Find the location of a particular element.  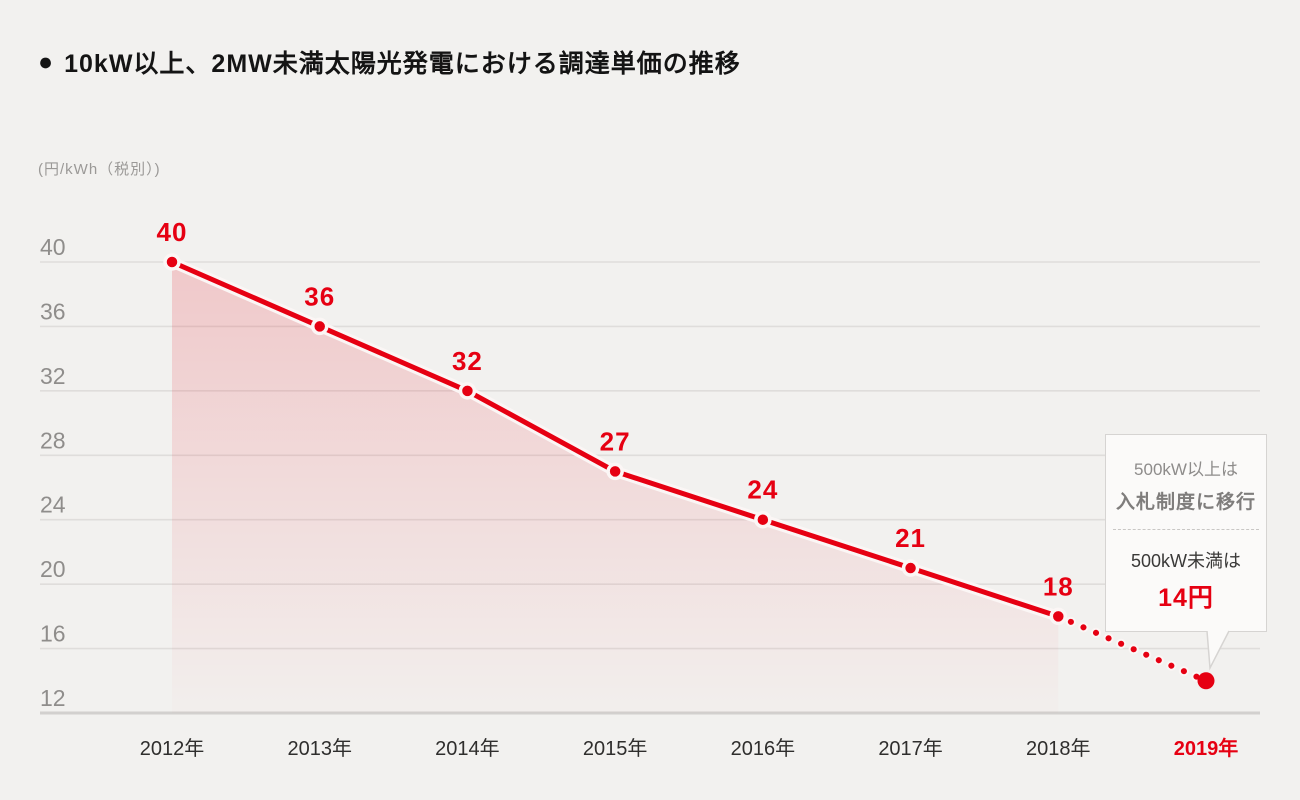

y-axis-tick-label: 16 is located at coordinates (53, 634).